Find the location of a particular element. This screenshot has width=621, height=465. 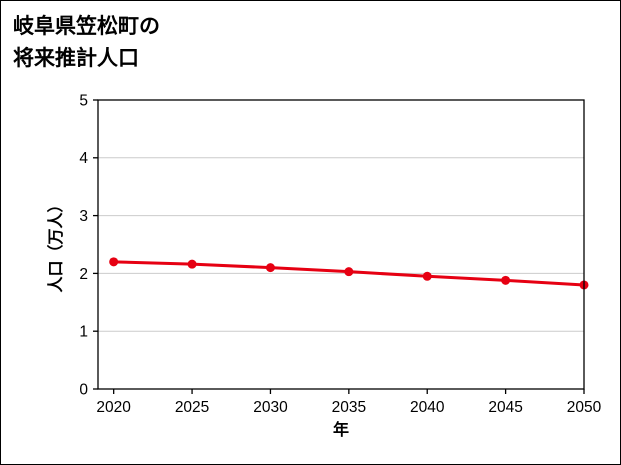

chart-title-line2: 将来推計人口 is located at coordinates (76, 58).